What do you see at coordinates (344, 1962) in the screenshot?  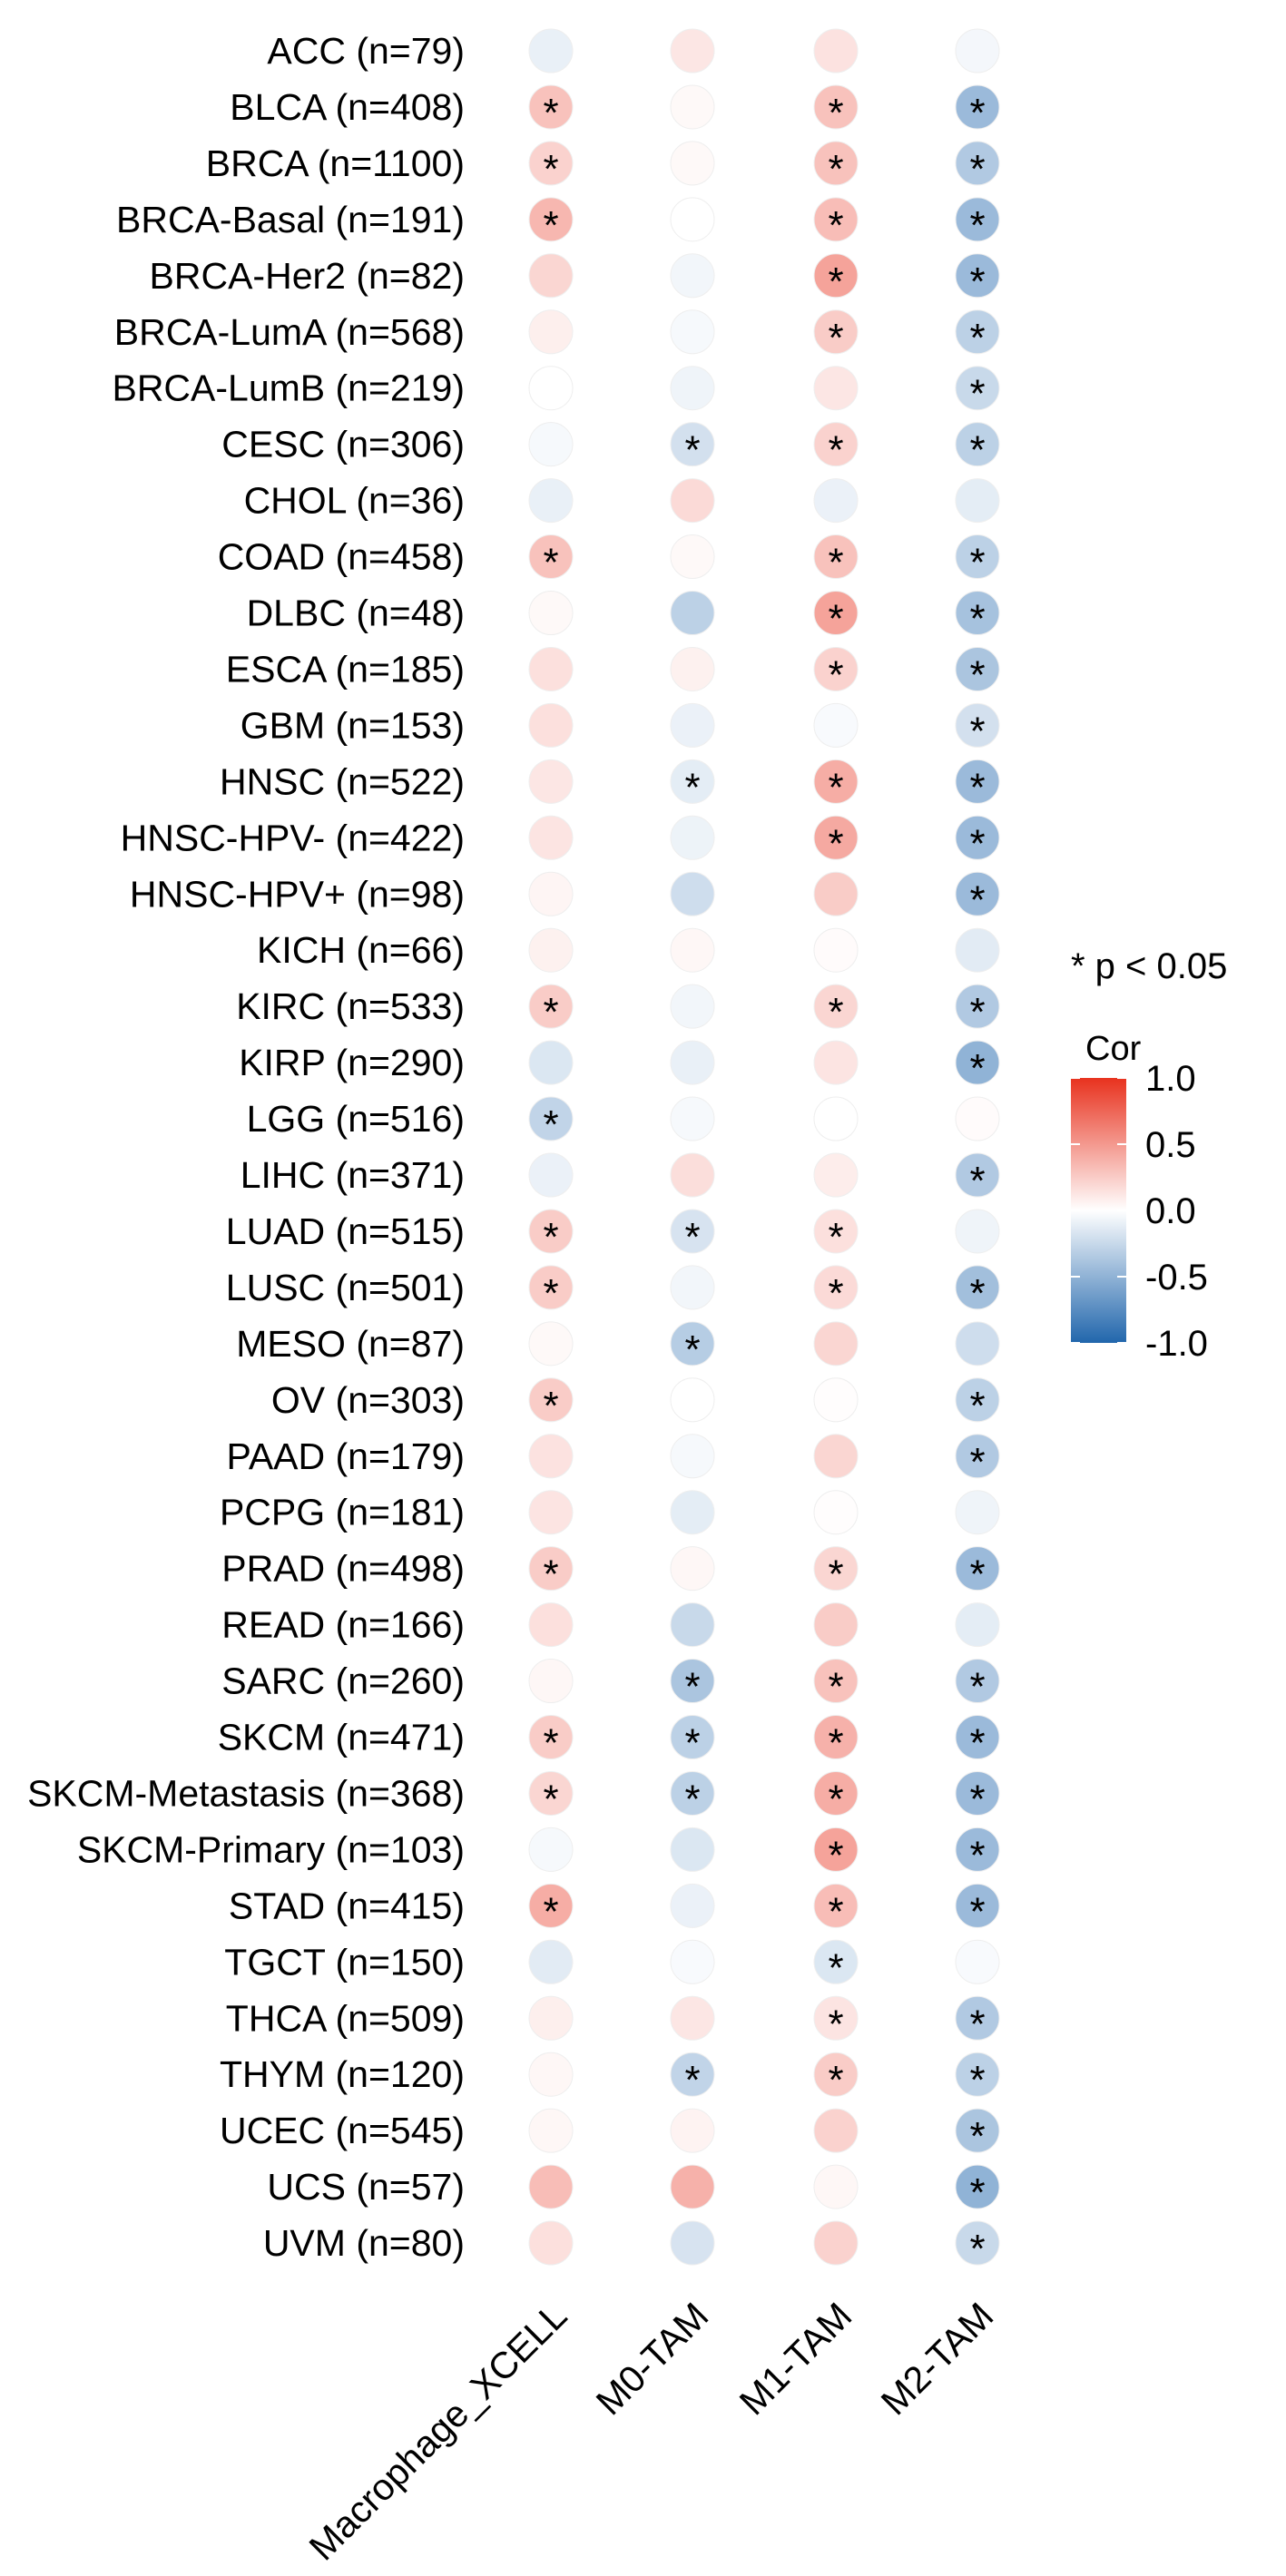 I see `row-label: TGCT (n=150)` at bounding box center [344, 1962].